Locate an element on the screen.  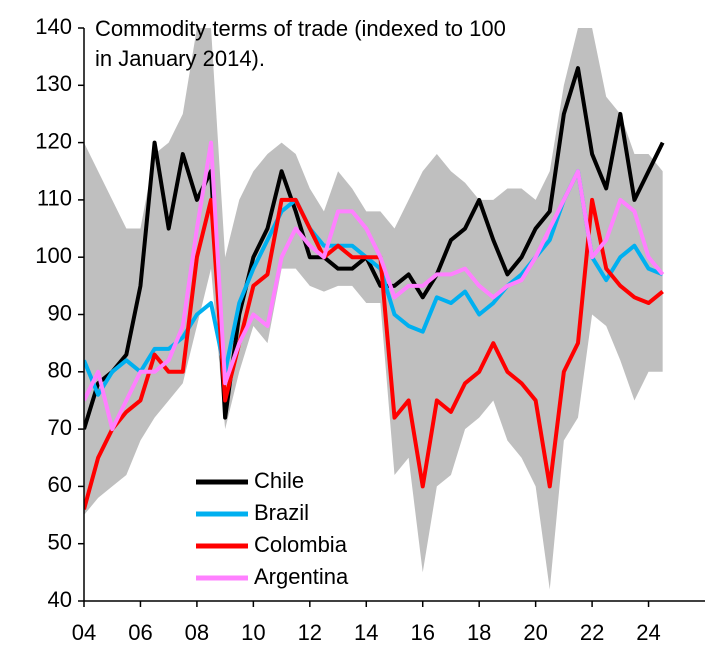
chart-title: in January 2014). is located at coordinates (180, 58).